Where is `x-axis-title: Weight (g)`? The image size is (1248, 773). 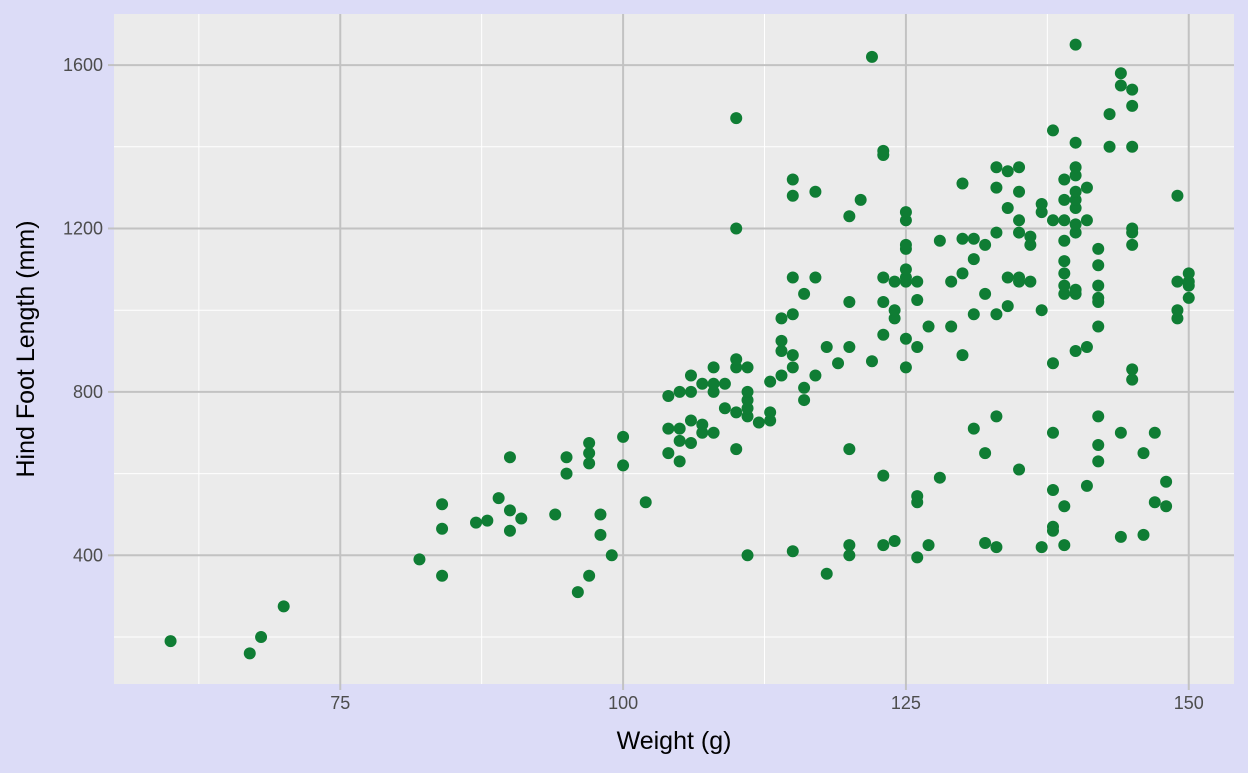
x-axis-title: Weight (g) is located at coordinates (674, 741).